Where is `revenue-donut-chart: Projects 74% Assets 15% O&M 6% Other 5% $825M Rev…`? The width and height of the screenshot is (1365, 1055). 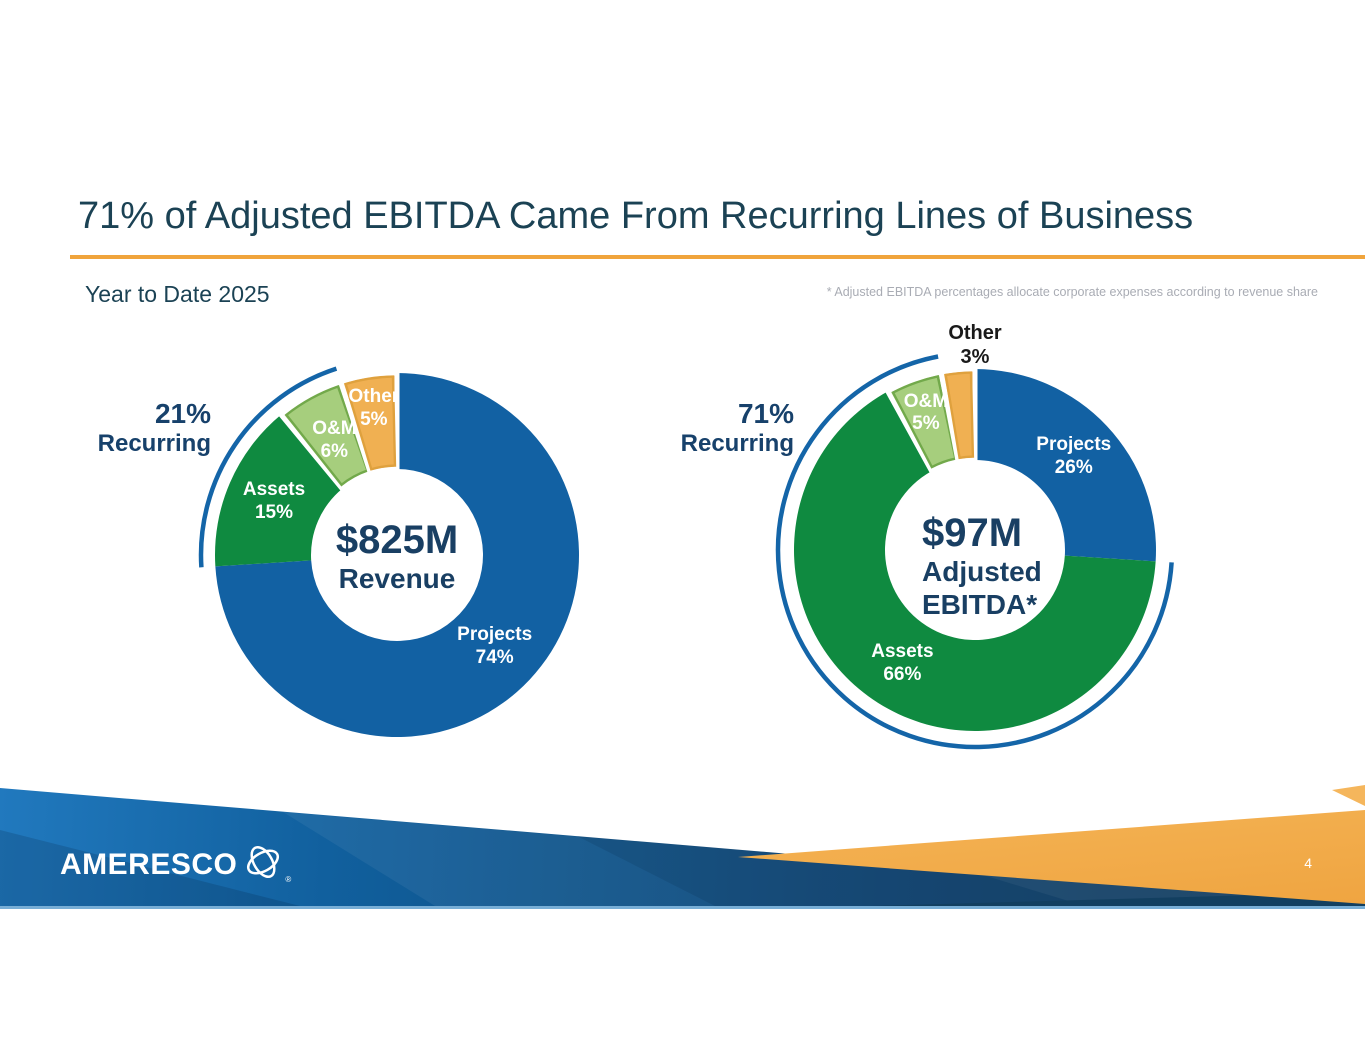 revenue-donut-chart: Projects 74% Assets 15% O&M 6% Other 5% $825M Rev… is located at coordinates (397, 555).